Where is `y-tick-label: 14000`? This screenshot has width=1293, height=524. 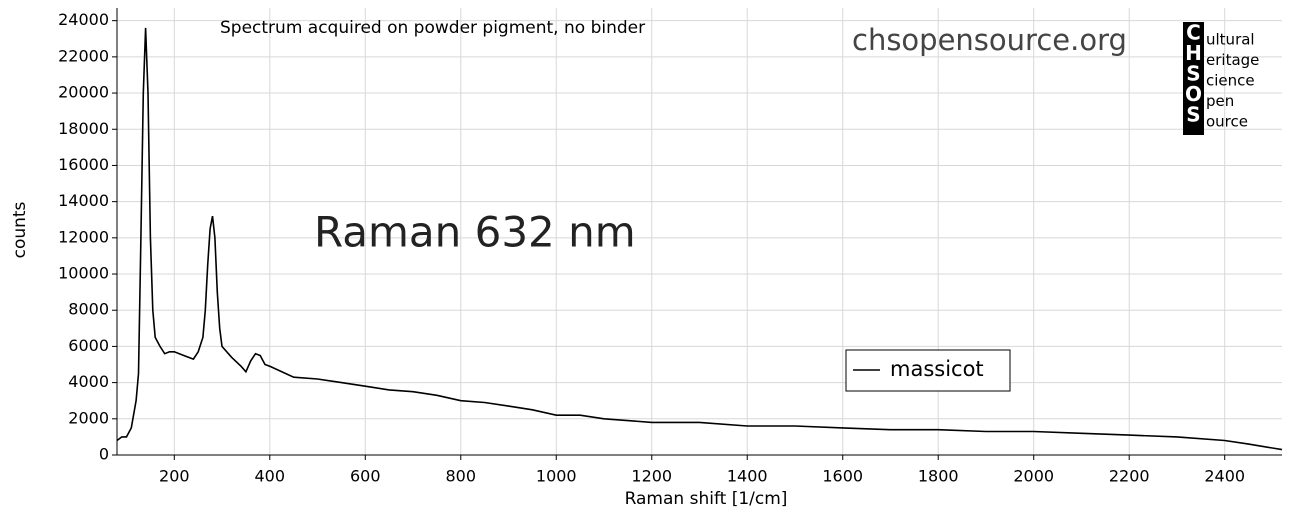
y-tick-label: 14000 is located at coordinates (83, 200).